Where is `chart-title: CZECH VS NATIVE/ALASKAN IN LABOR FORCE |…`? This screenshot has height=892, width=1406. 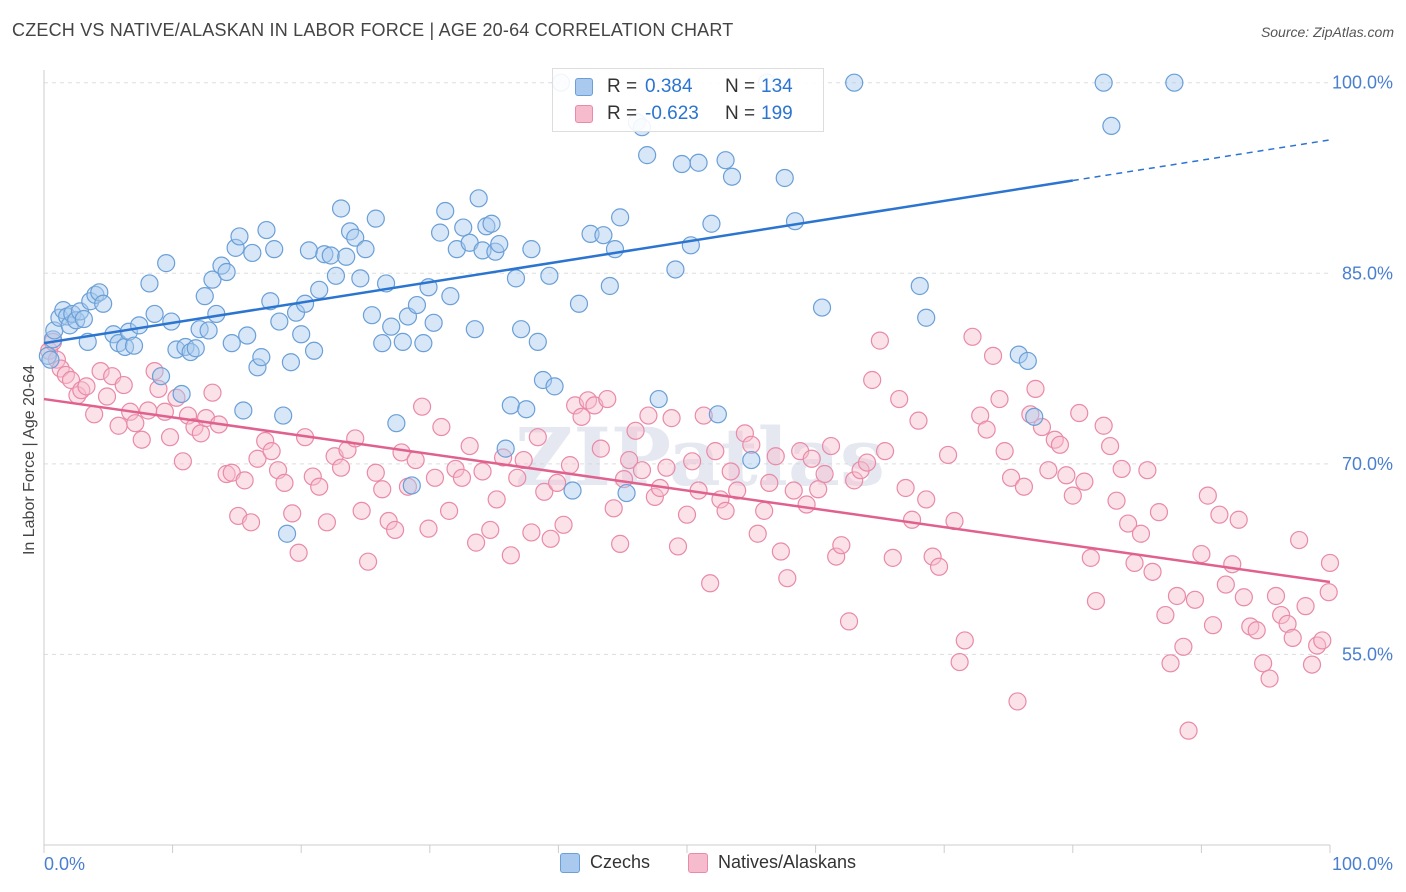 chart-title: CZECH VS NATIVE/ALASKAN IN LABOR FORCE |… is located at coordinates (373, 30).